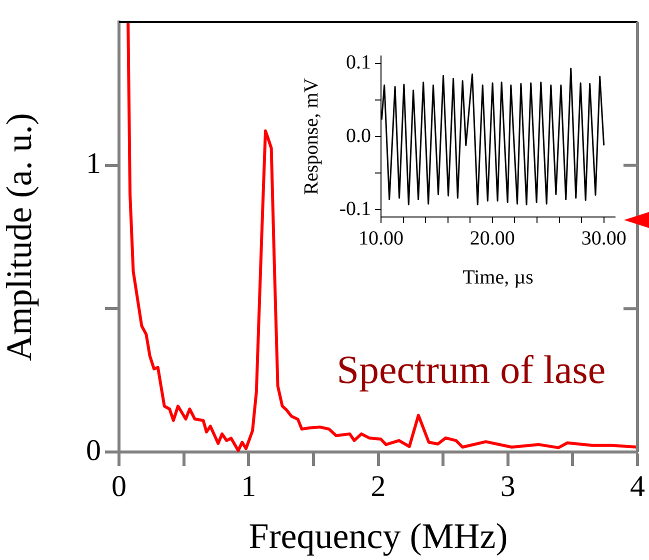 This screenshot has width=649, height=560. I want to click on y-tick-label: 0.1, so click(358, 63).